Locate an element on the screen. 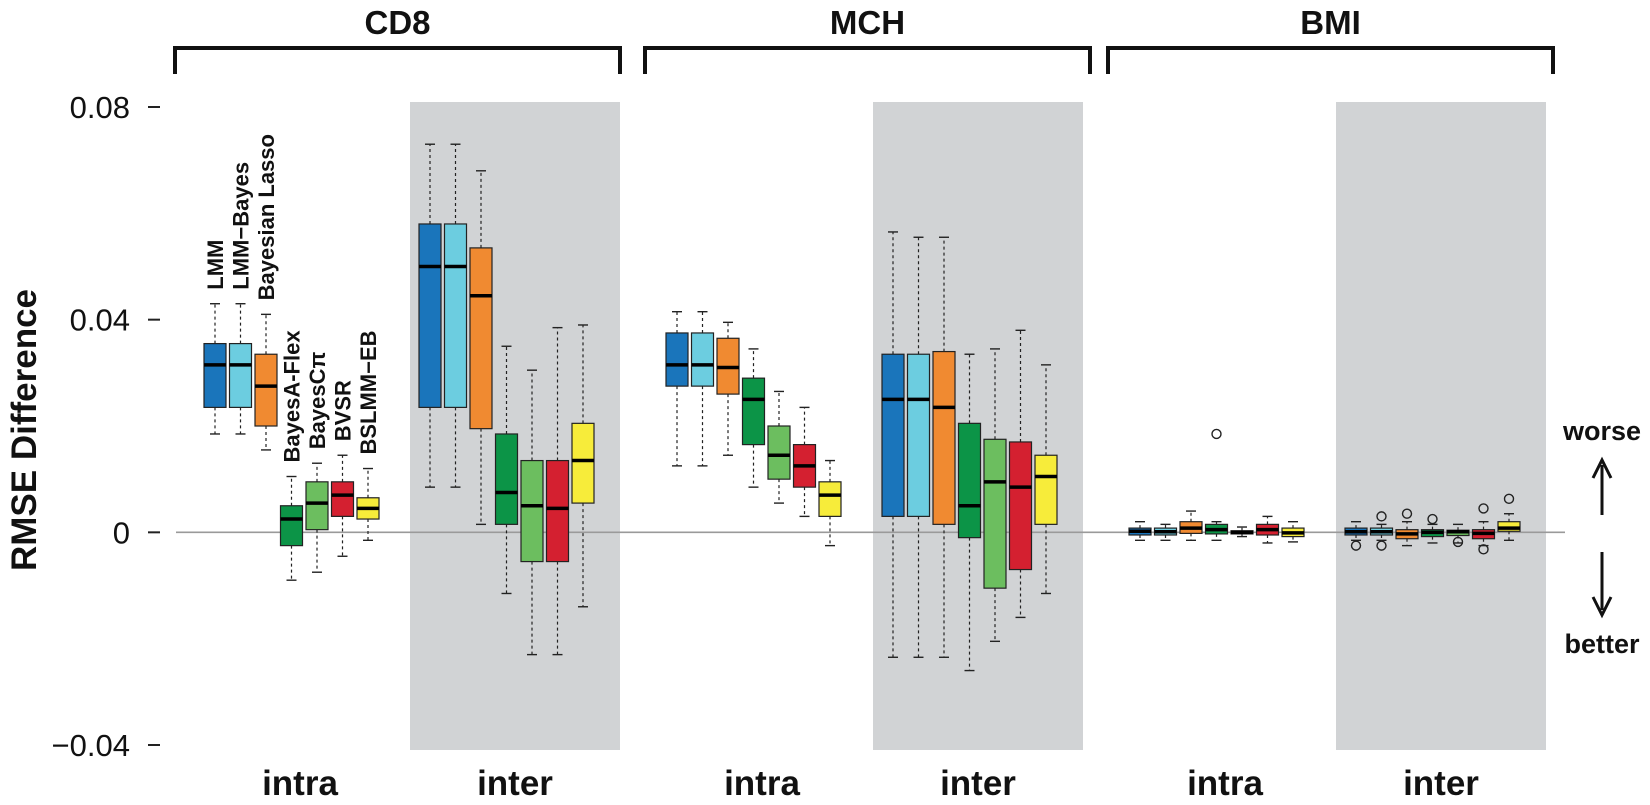  method-label: LMM−Bayes is located at coordinates (241, 226).